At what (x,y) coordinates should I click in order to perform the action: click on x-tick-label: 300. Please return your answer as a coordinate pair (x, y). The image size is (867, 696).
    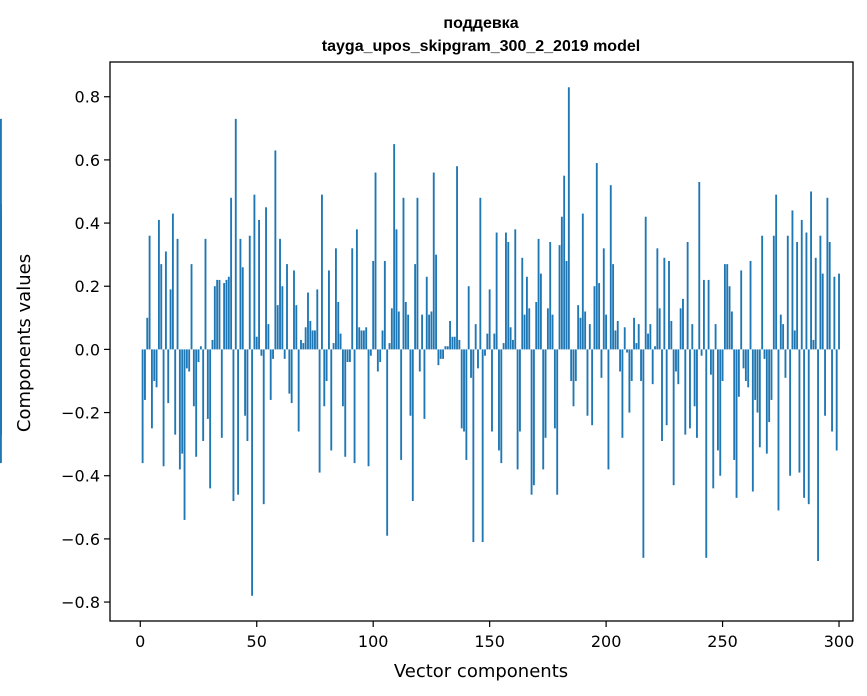
    Looking at the image, I should click on (839, 641).